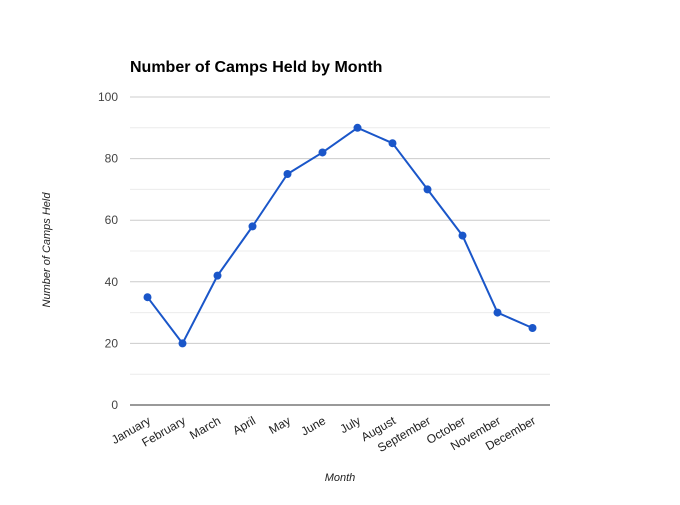  Describe the element at coordinates (112, 220) in the screenshot. I see `y-tick-label: 60` at that location.